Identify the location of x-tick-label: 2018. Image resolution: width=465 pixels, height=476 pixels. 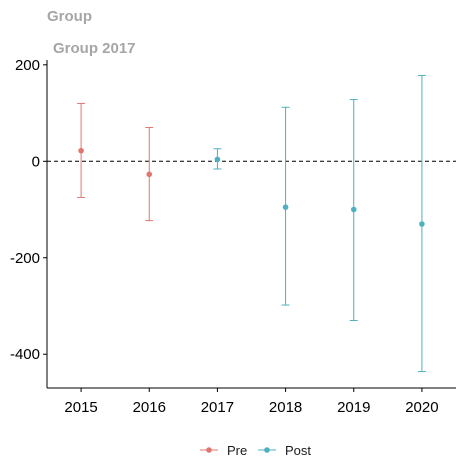
(285, 407).